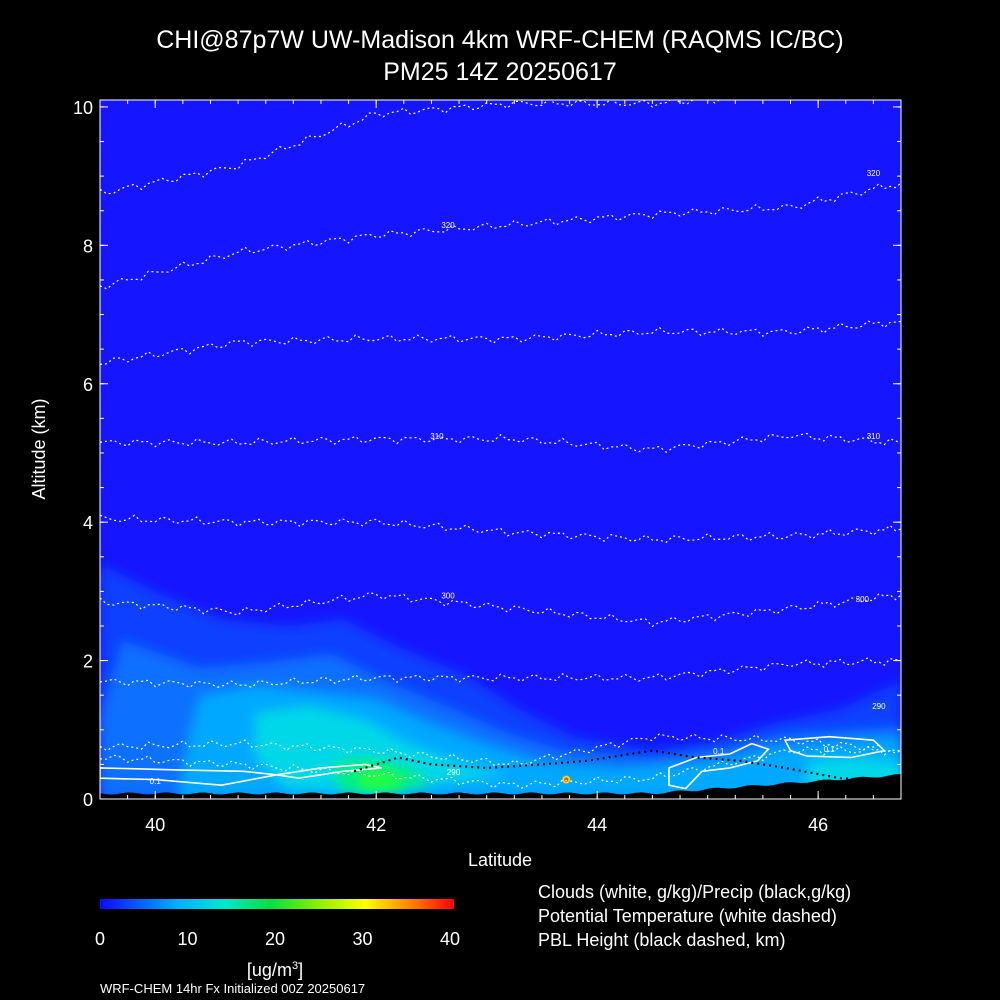 The height and width of the screenshot is (1000, 1000). I want to click on x-tick-label: 44, so click(597, 825).